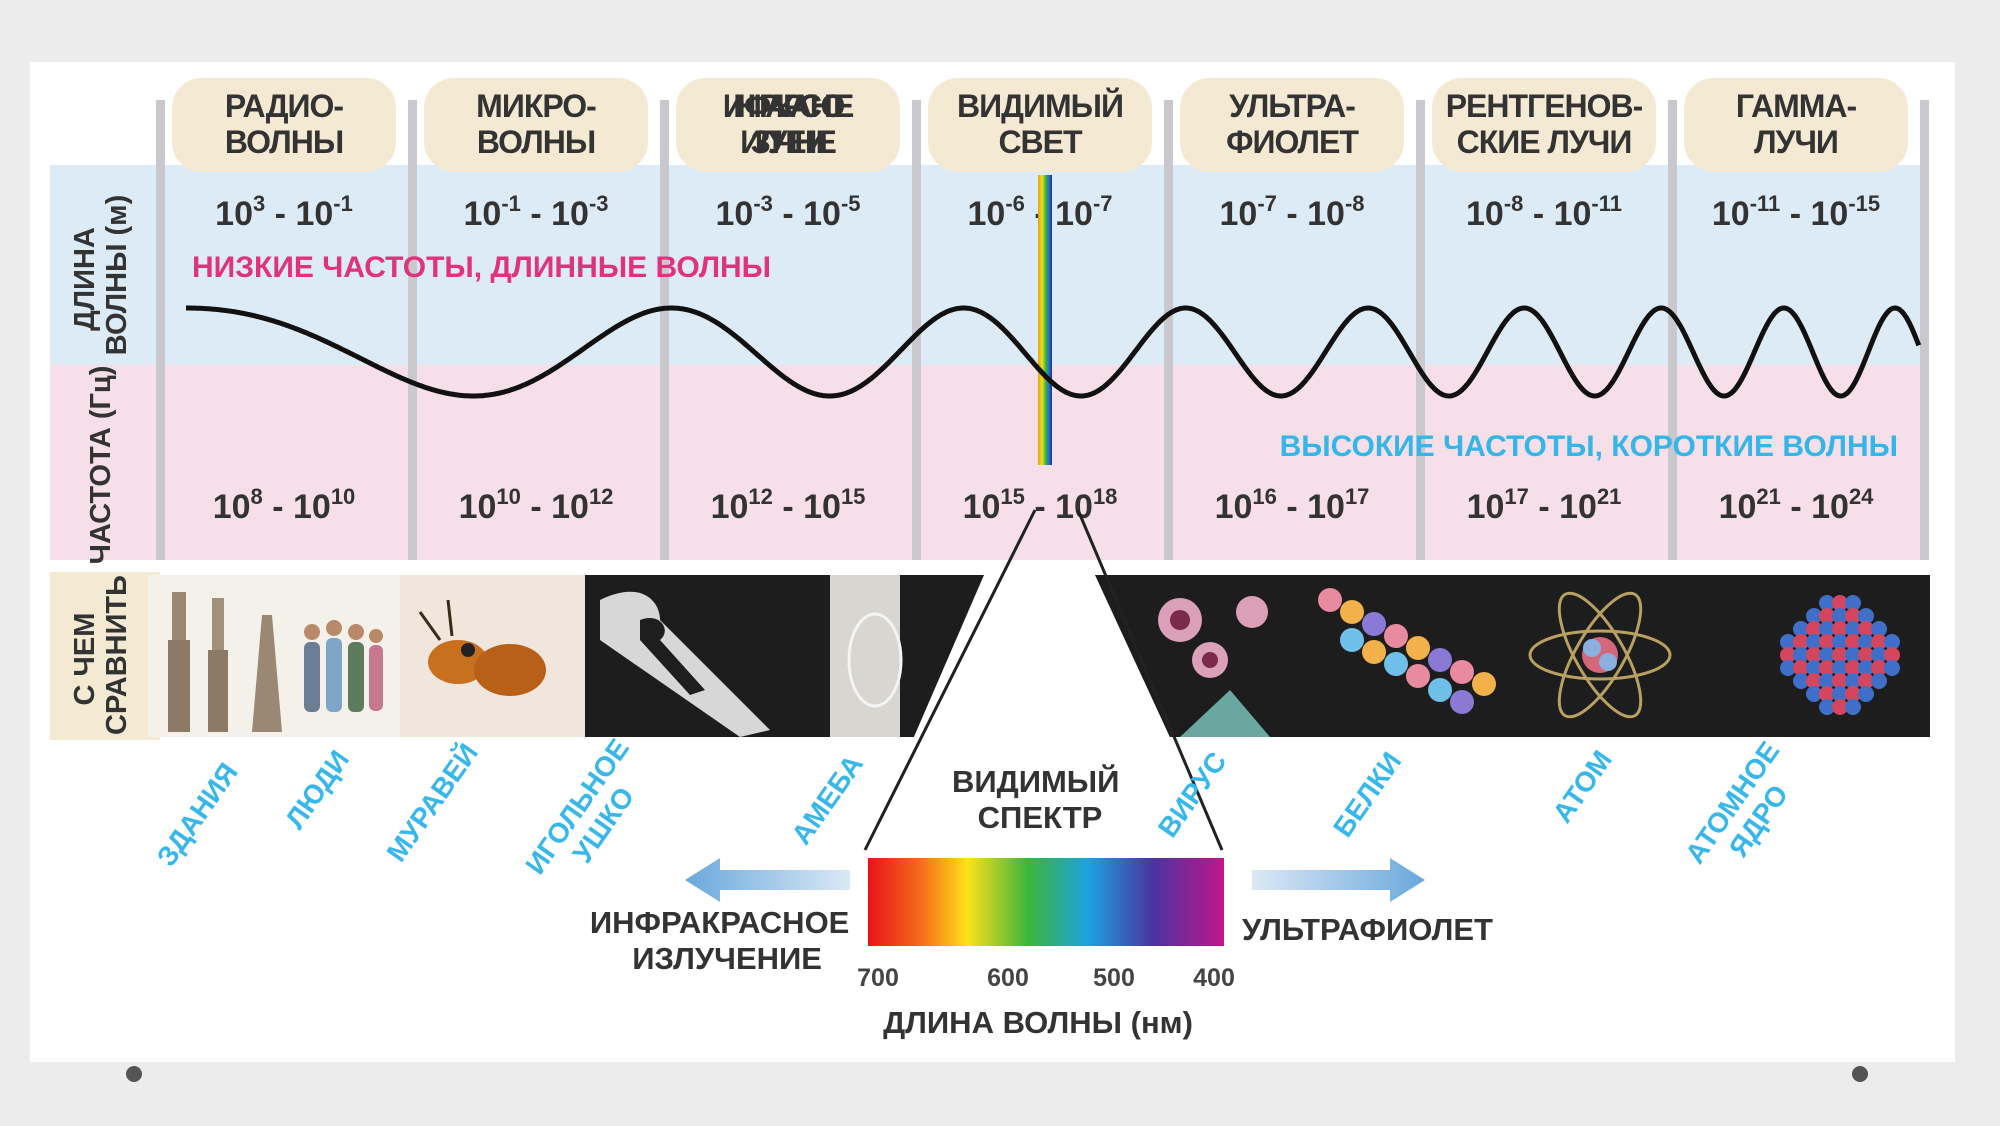 The height and width of the screenshot is (1126, 2000). I want to click on infrared-arrow, so click(767, 880).